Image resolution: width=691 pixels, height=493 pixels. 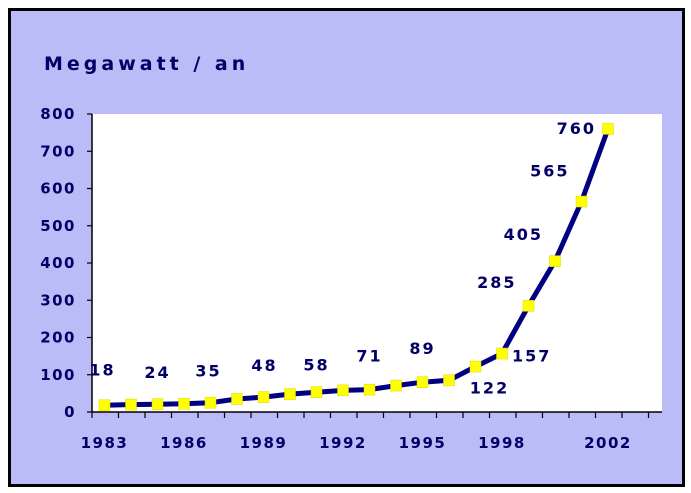 What do you see at coordinates (576, 128) in the screenshot?
I see `data-label: 760` at bounding box center [576, 128].